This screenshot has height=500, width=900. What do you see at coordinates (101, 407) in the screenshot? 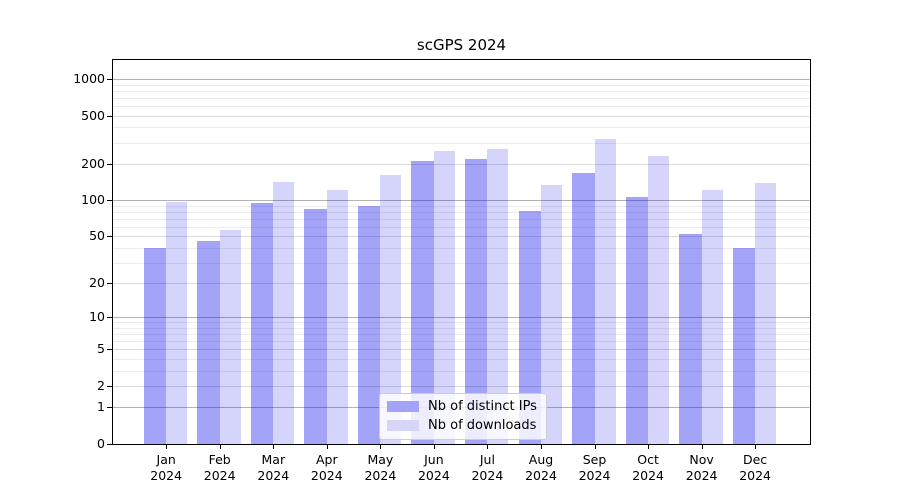
I see `y-tick-label-1: 1` at bounding box center [101, 407].